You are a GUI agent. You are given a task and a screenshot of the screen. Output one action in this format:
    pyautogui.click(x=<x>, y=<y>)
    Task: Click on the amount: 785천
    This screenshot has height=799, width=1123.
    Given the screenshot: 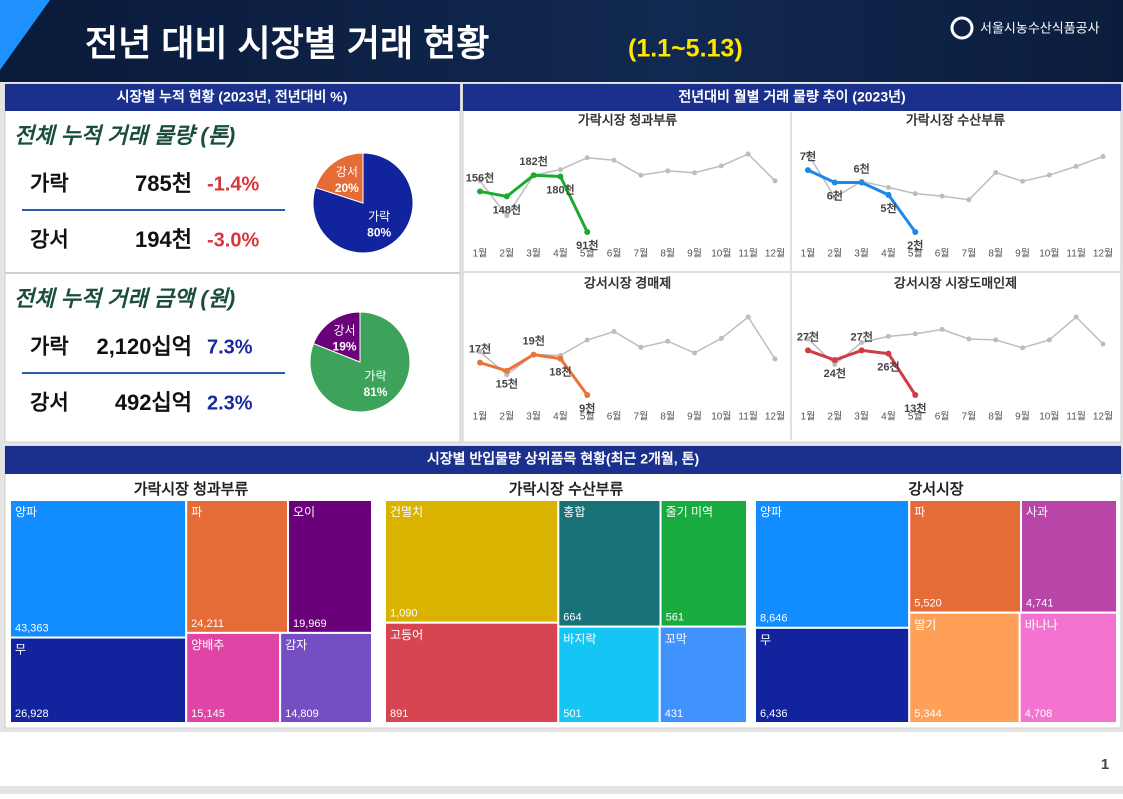 What is the action you would take?
    pyautogui.click(x=163, y=183)
    